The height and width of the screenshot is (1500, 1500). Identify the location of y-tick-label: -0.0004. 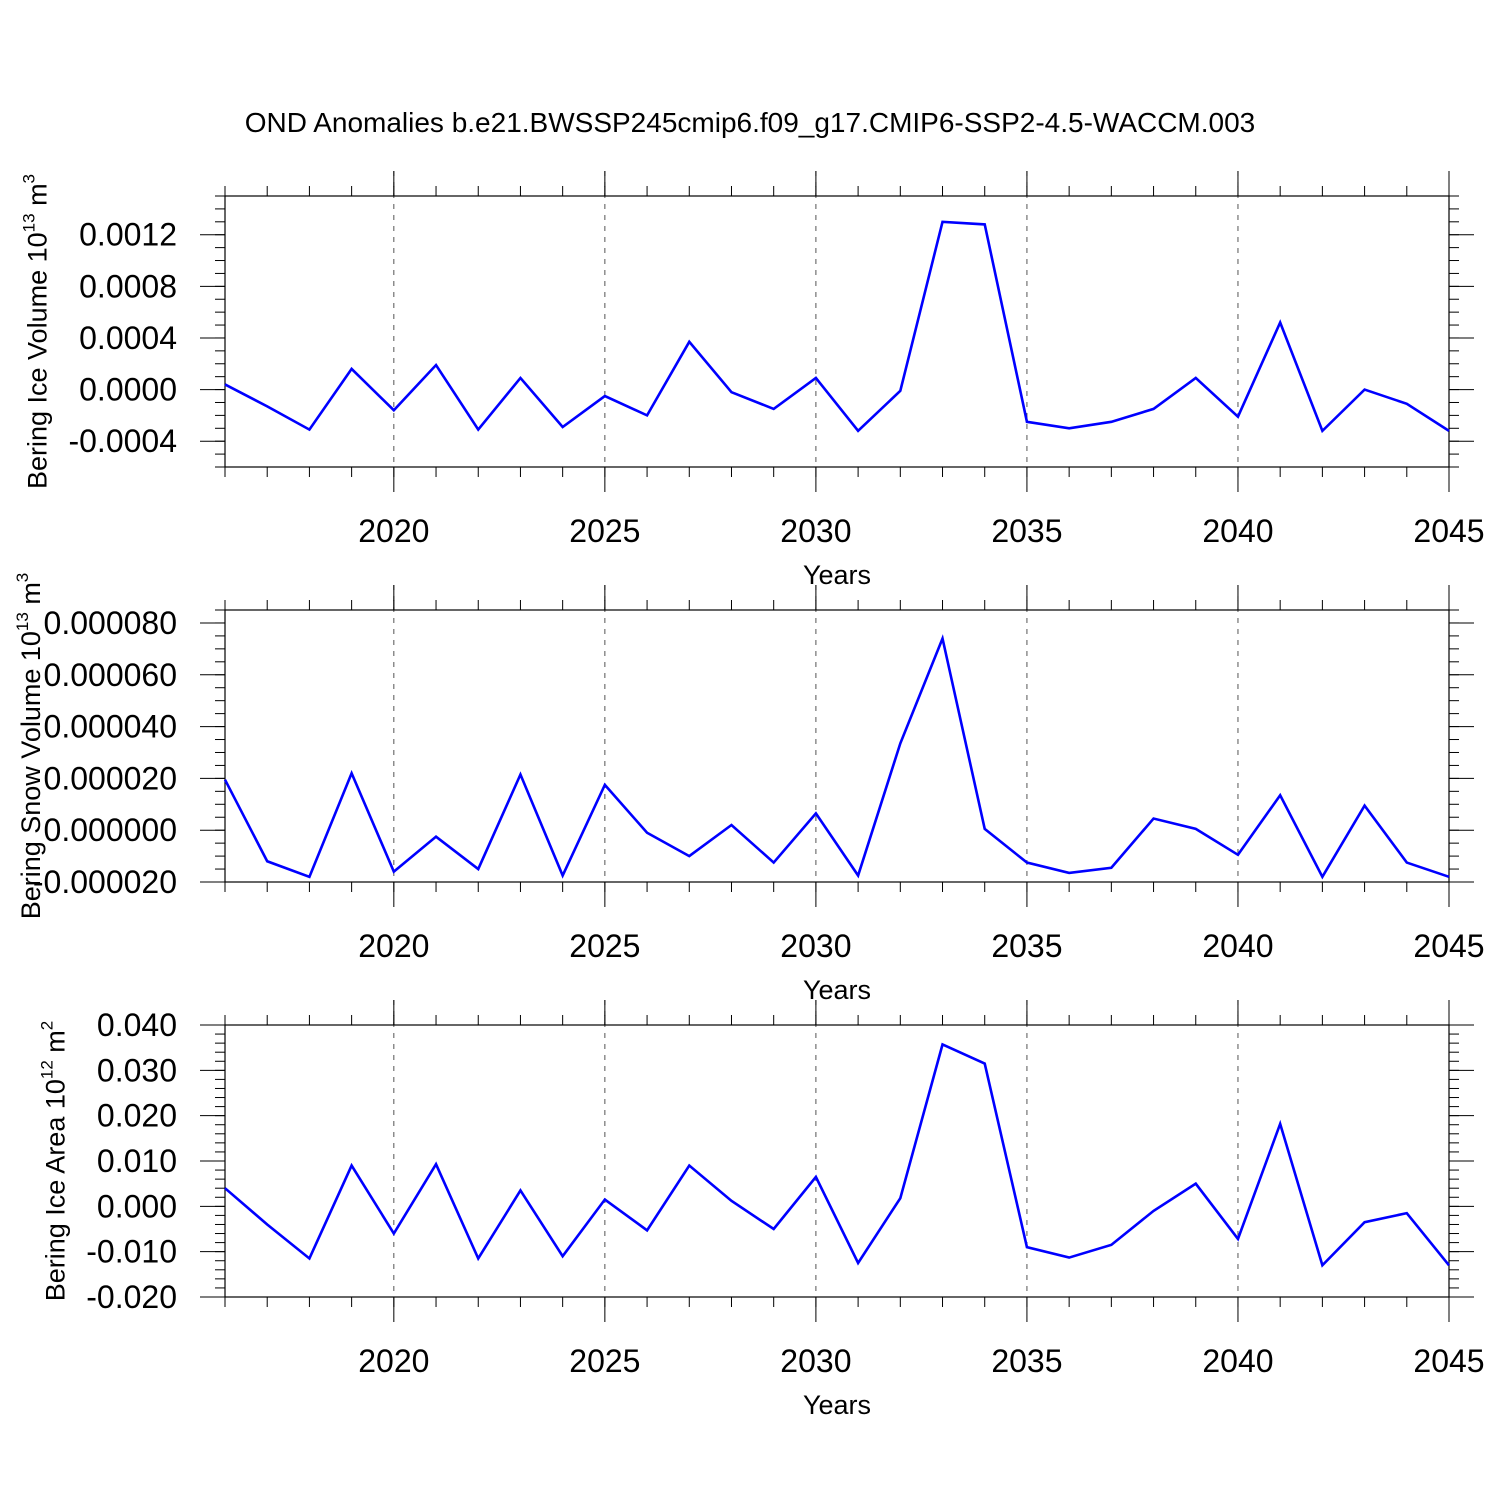
(122, 441).